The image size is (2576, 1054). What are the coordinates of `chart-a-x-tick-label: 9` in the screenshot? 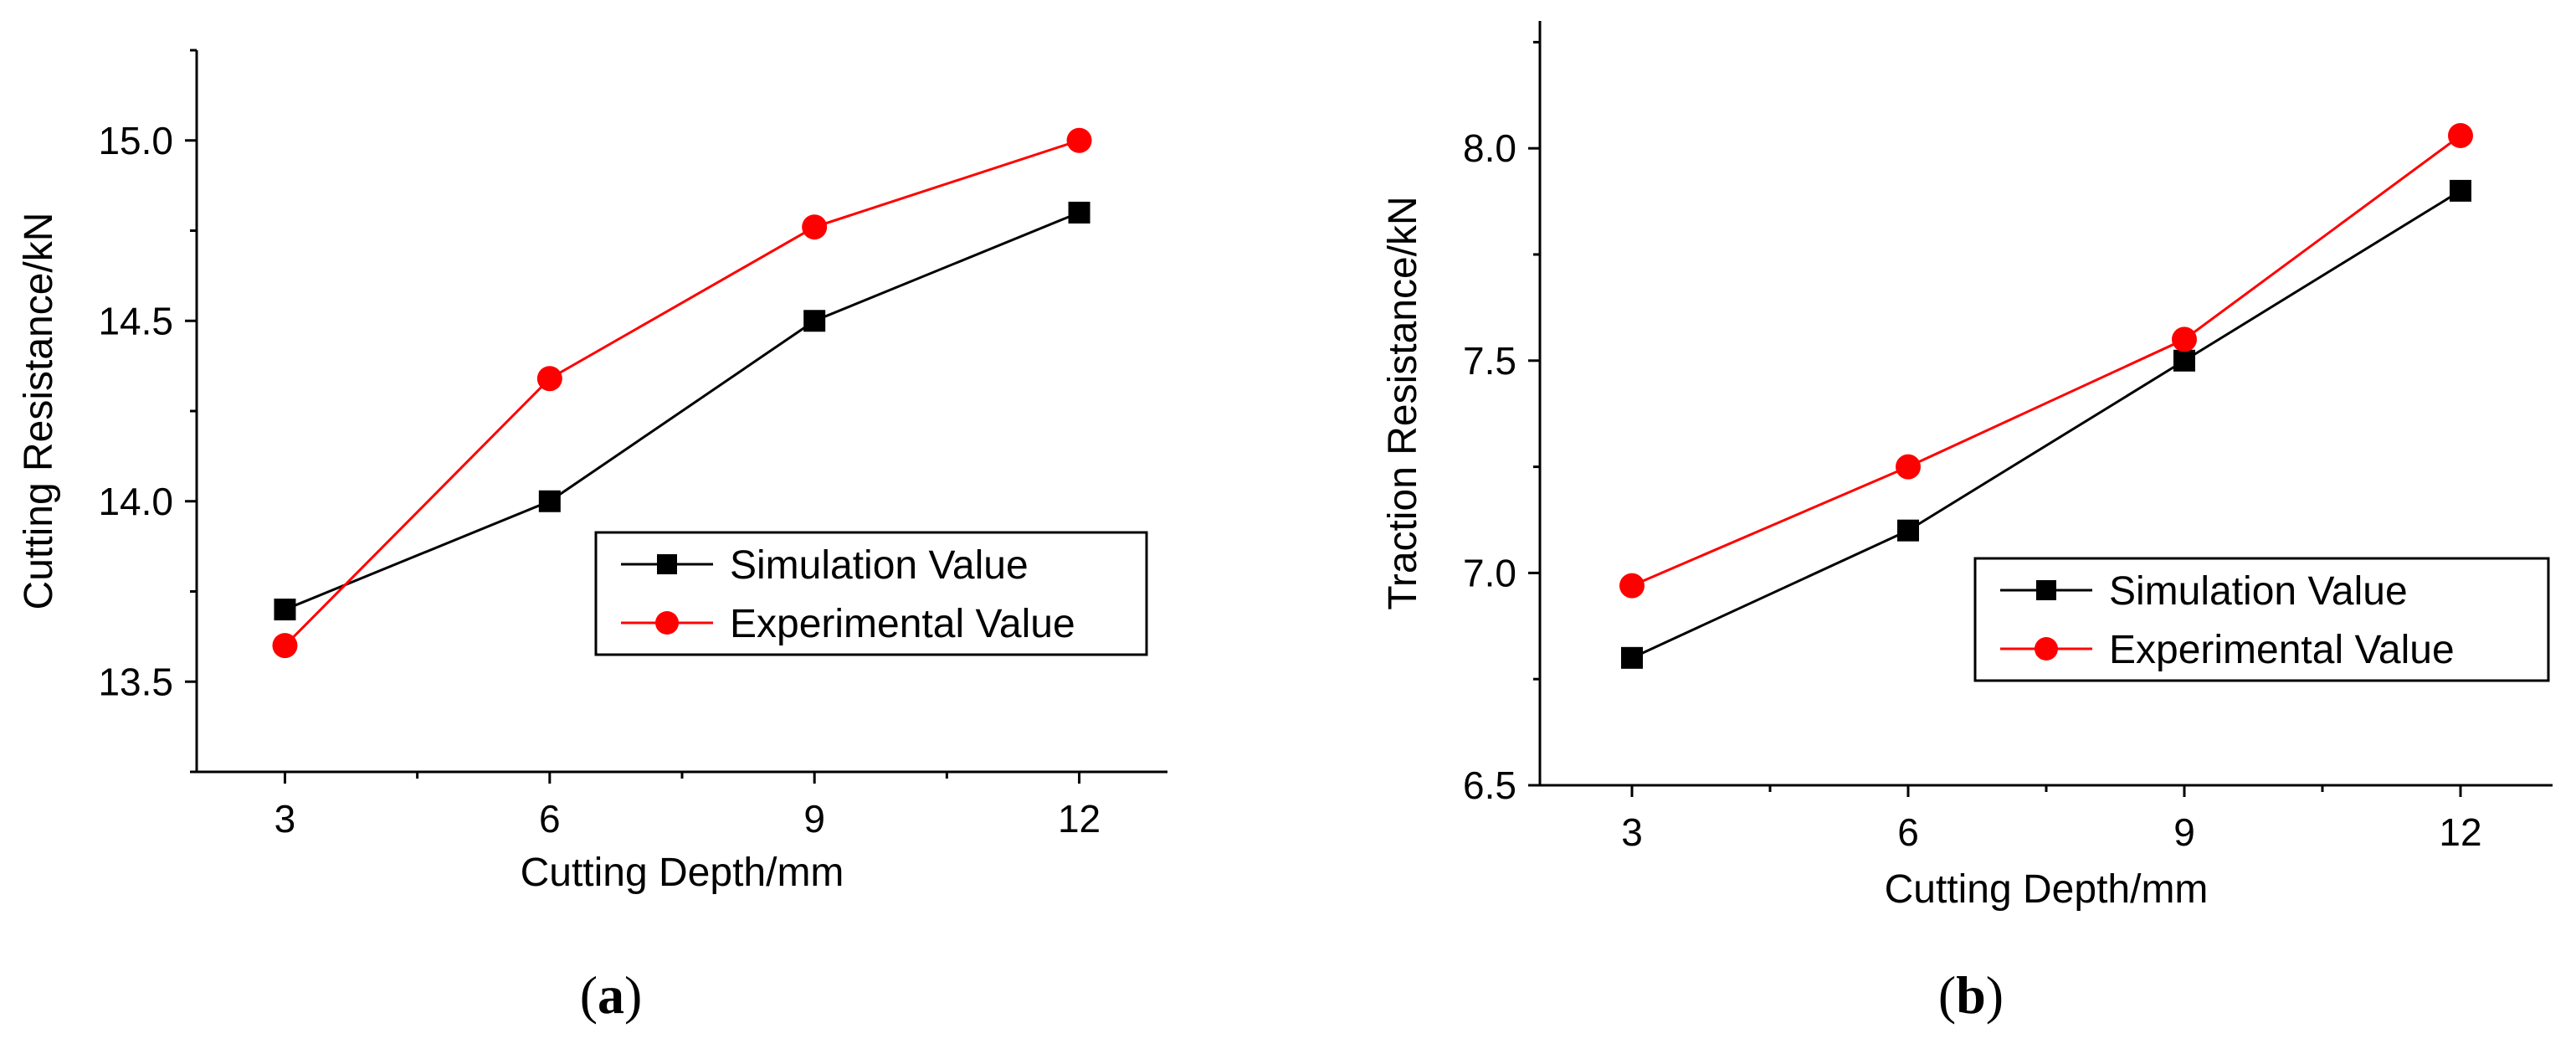 It's located at (814, 819).